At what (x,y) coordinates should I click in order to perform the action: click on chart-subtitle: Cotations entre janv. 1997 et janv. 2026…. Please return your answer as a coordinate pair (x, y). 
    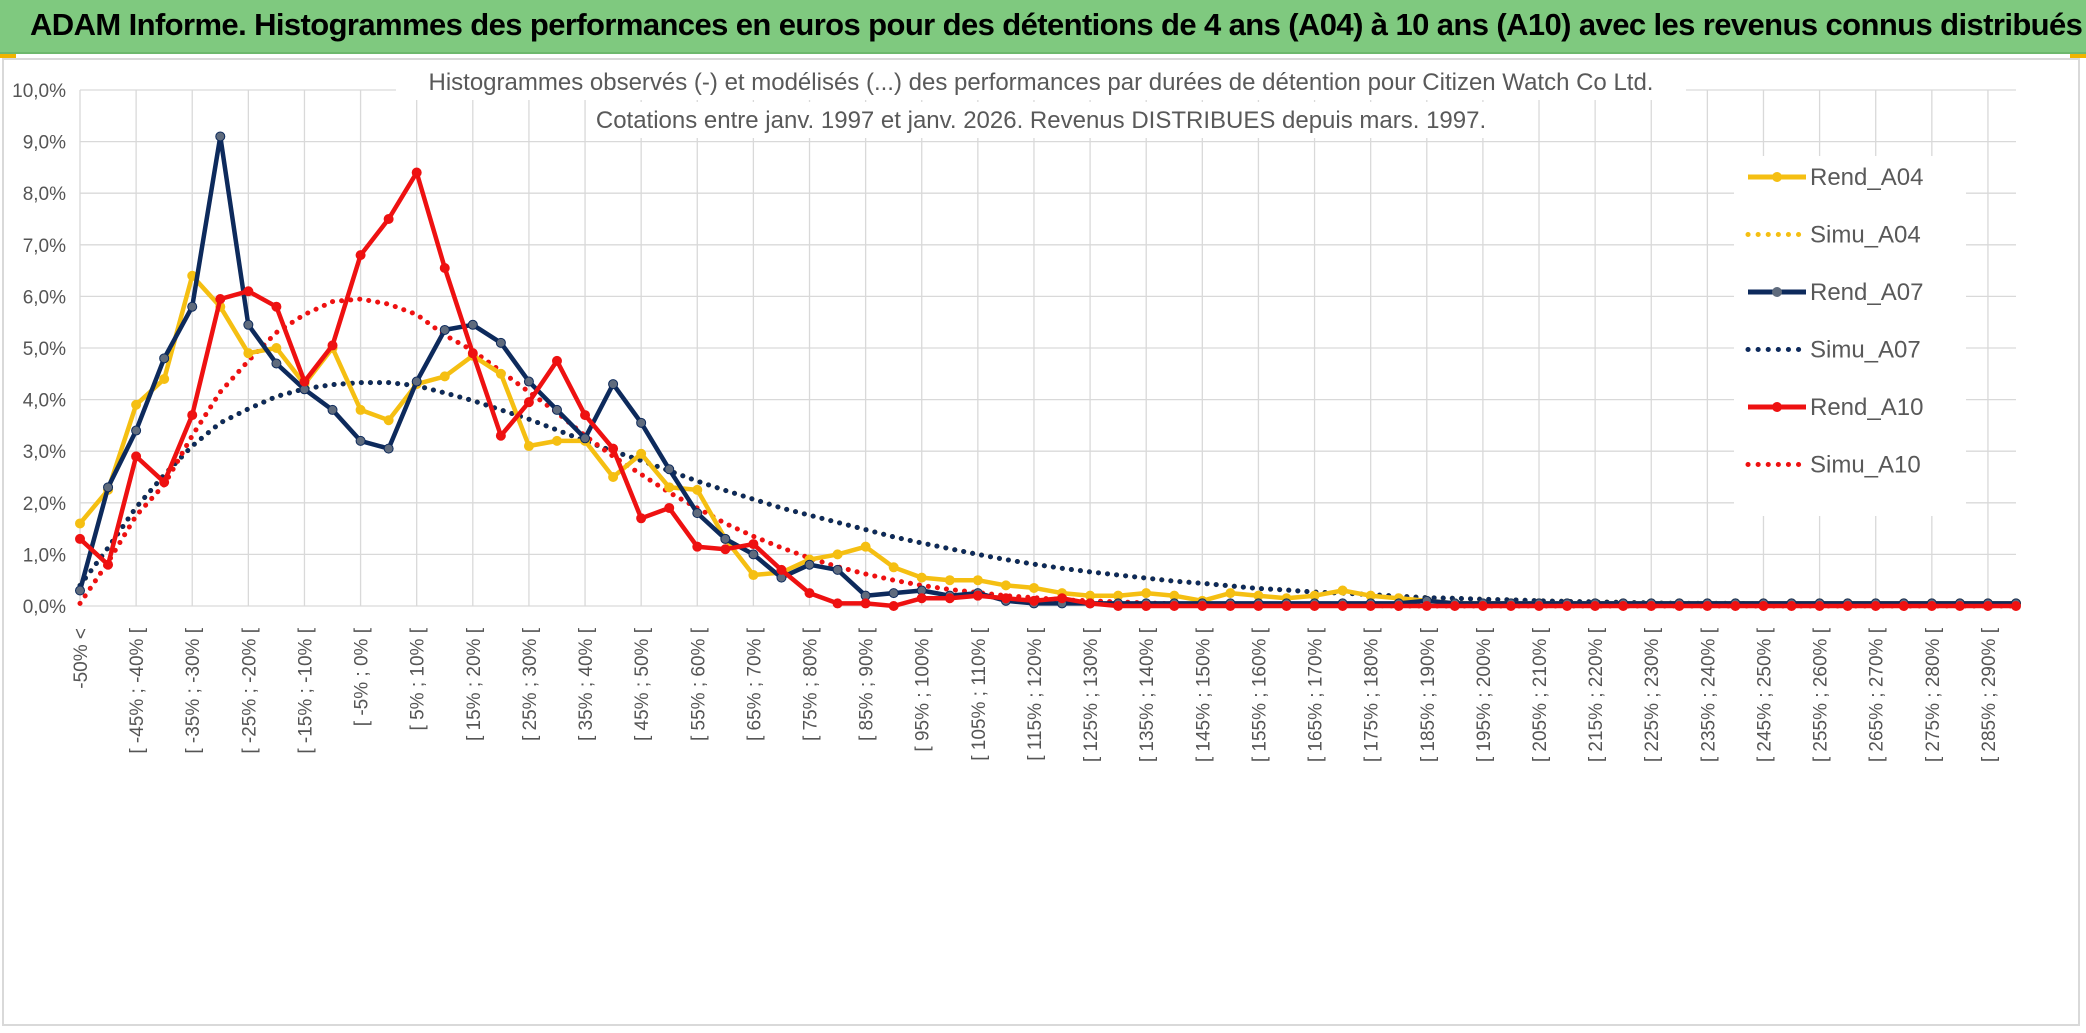
    Looking at the image, I should click on (1041, 120).